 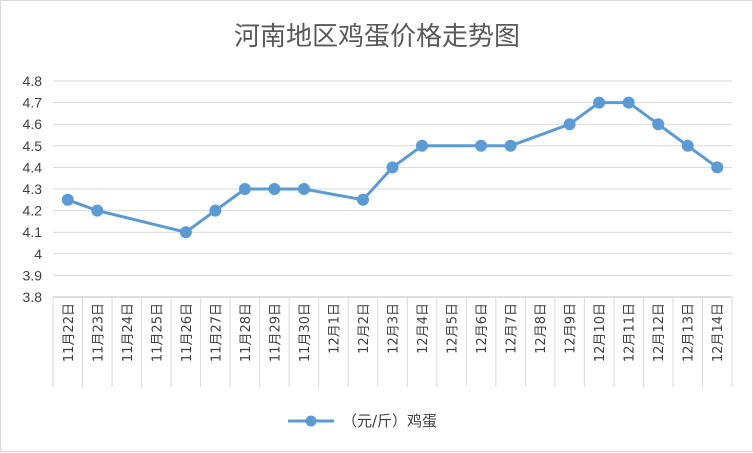 What do you see at coordinates (246, 332) in the screenshot?
I see `x-tick-label: 11月28日` at bounding box center [246, 332].